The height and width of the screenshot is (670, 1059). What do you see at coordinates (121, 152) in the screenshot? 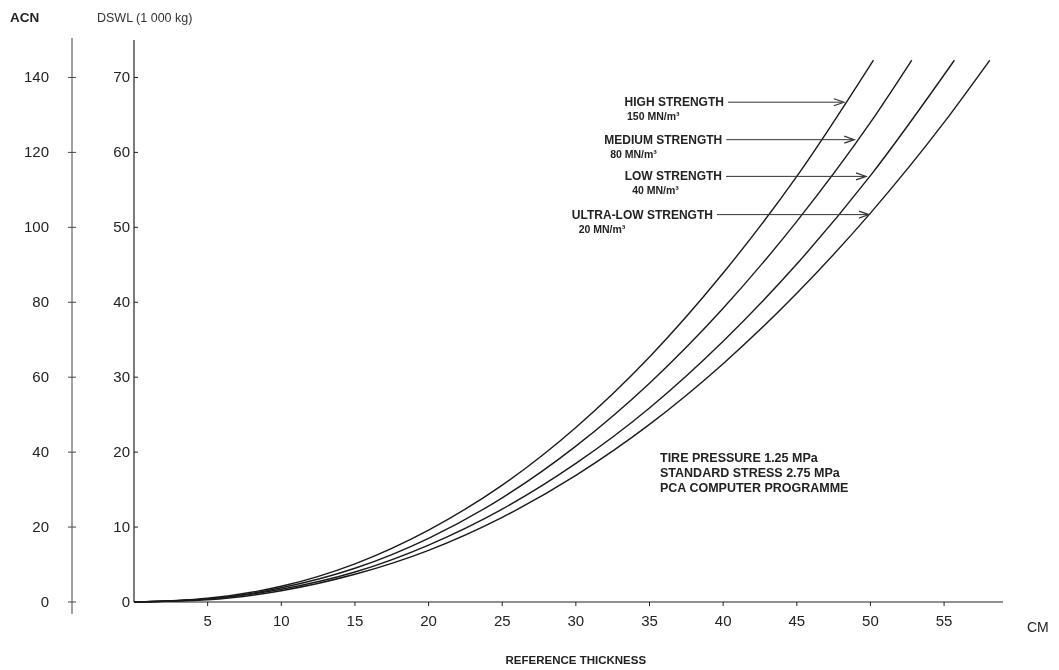
I see `y-tick-label: 60` at bounding box center [121, 152].